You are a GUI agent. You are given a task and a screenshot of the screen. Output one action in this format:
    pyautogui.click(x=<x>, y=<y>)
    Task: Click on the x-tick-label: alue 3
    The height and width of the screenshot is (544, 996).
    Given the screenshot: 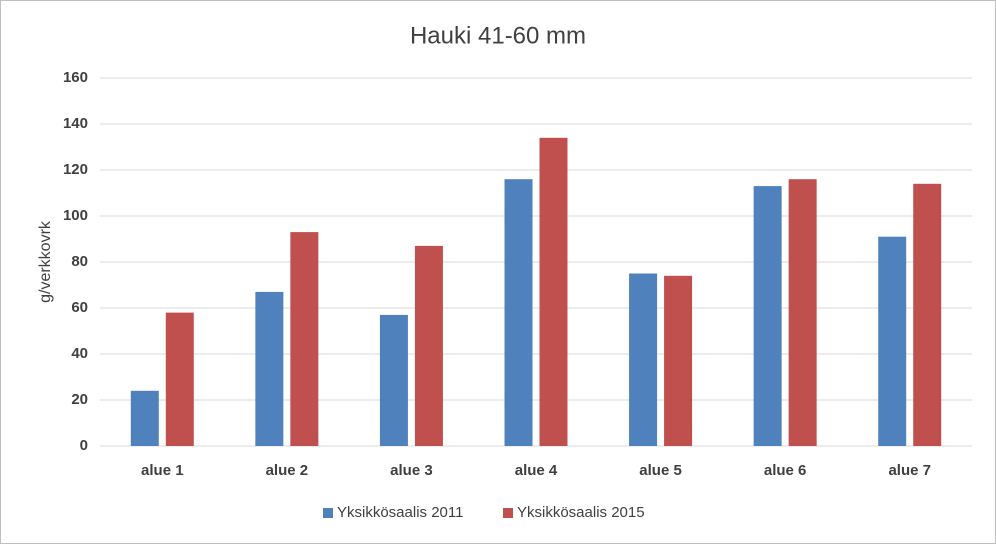 What is the action you would take?
    pyautogui.click(x=411, y=470)
    